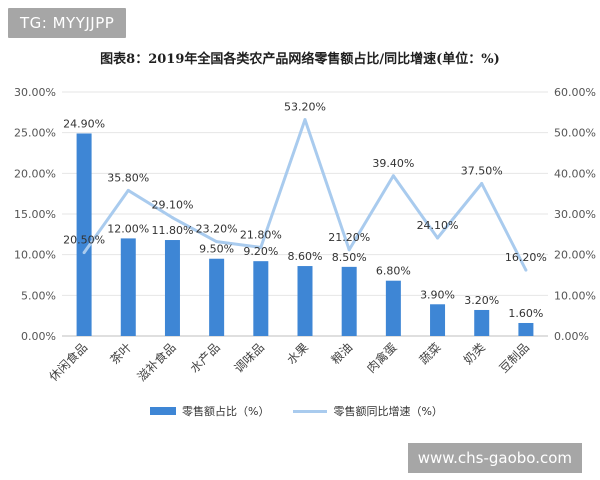 This screenshot has height=480, width=600. What do you see at coordinates (84, 123) in the screenshot?
I see `bar-value-label: 24.90%` at bounding box center [84, 123].